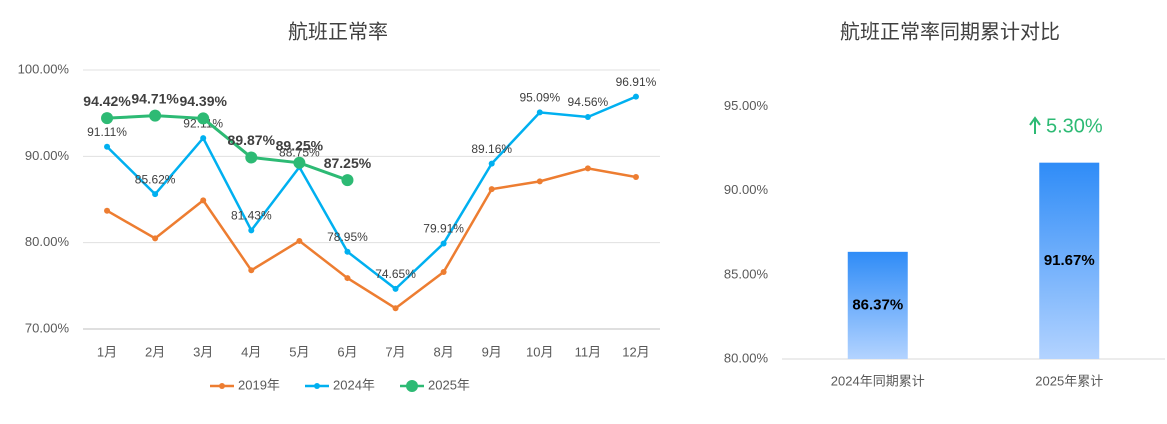 The image size is (1167, 424). Describe the element at coordinates (259, 384) in the screenshot. I see `legend-label: 2019年` at that location.